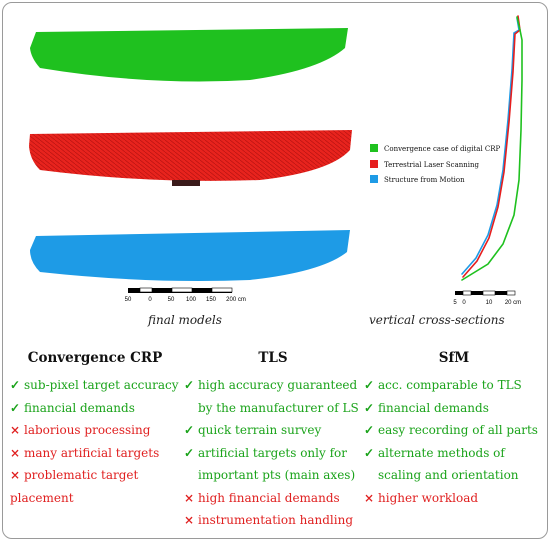 Image resolution: width=550 pixels, height=541 pixels. What do you see at coordinates (95, 358) in the screenshot?
I see `column-title: Convergence CRP` at bounding box center [95, 358].